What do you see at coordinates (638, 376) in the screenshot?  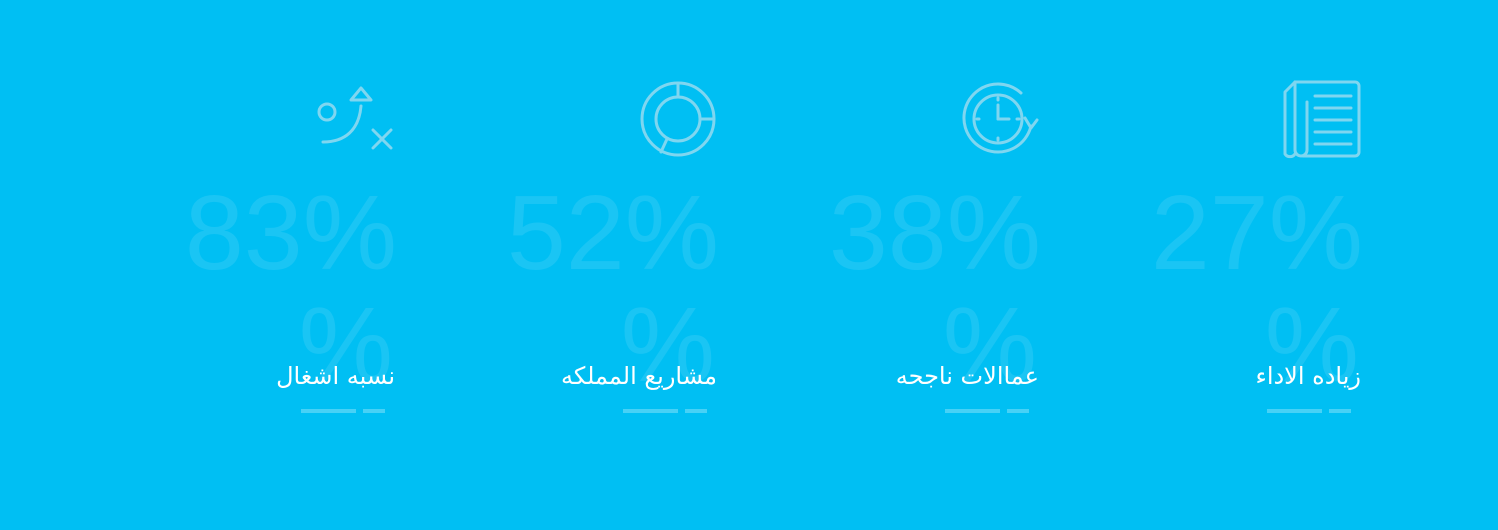 I see `stat-label: مشاريع المملكه` at bounding box center [638, 376].